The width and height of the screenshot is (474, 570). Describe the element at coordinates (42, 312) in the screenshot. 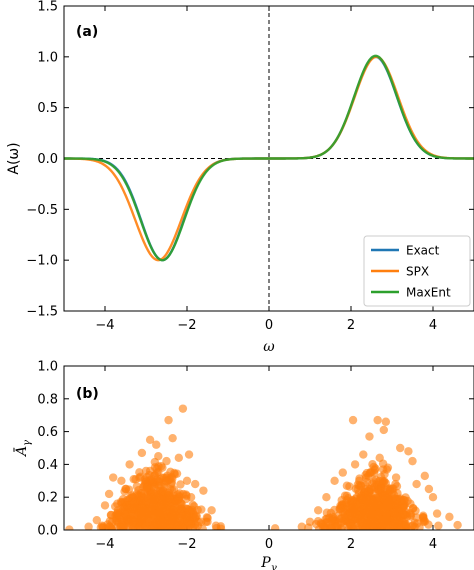

I see `y-tick-label: −1.5` at that location.